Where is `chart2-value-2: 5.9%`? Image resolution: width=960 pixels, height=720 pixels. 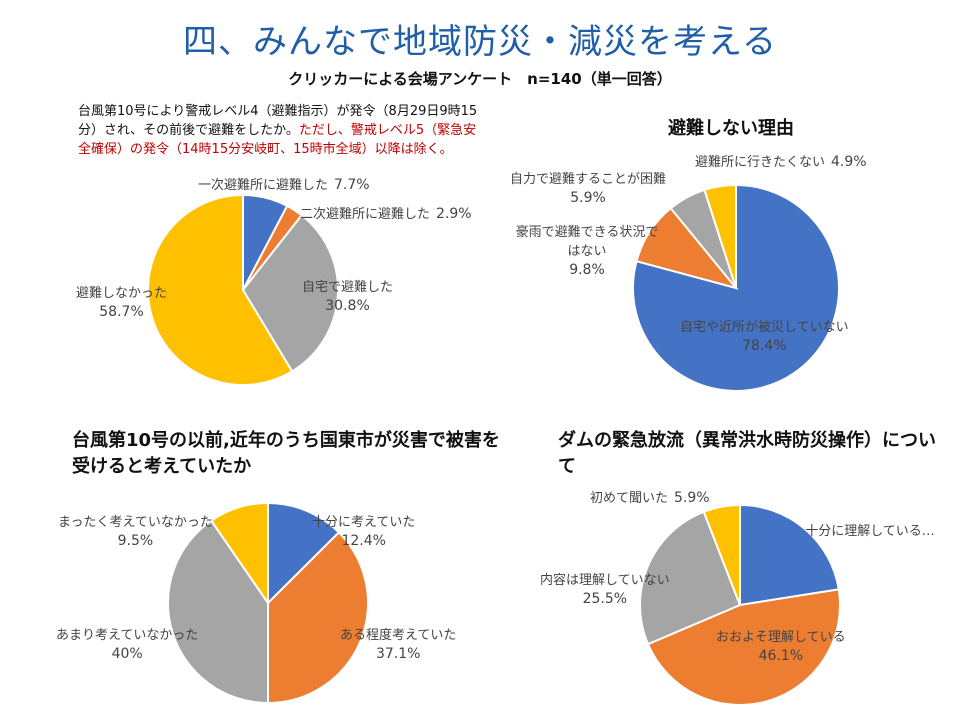
chart2-value-2: 5.9% is located at coordinates (588, 198).